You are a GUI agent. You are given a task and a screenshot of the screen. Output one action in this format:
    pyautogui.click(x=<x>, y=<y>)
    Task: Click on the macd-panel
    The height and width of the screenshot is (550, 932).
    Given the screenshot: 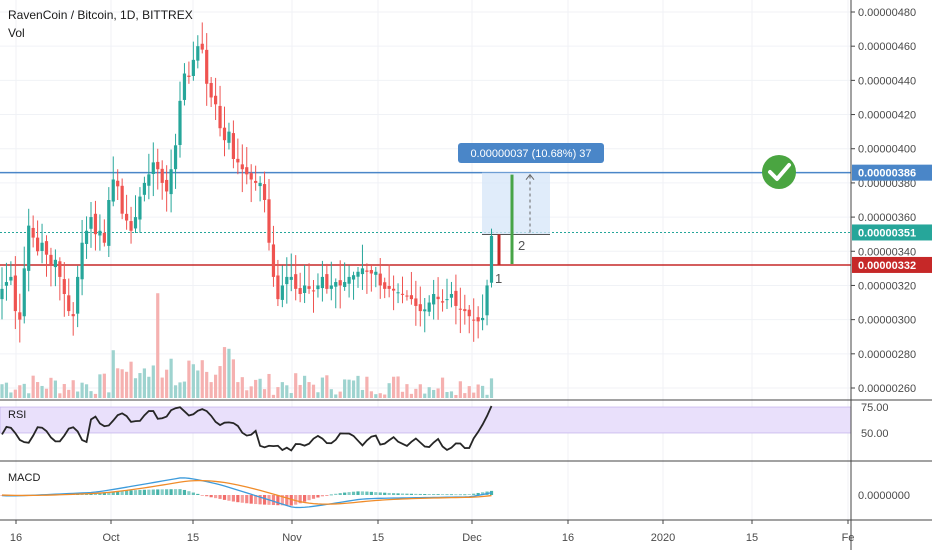 What is the action you would take?
    pyautogui.click(x=466, y=490)
    